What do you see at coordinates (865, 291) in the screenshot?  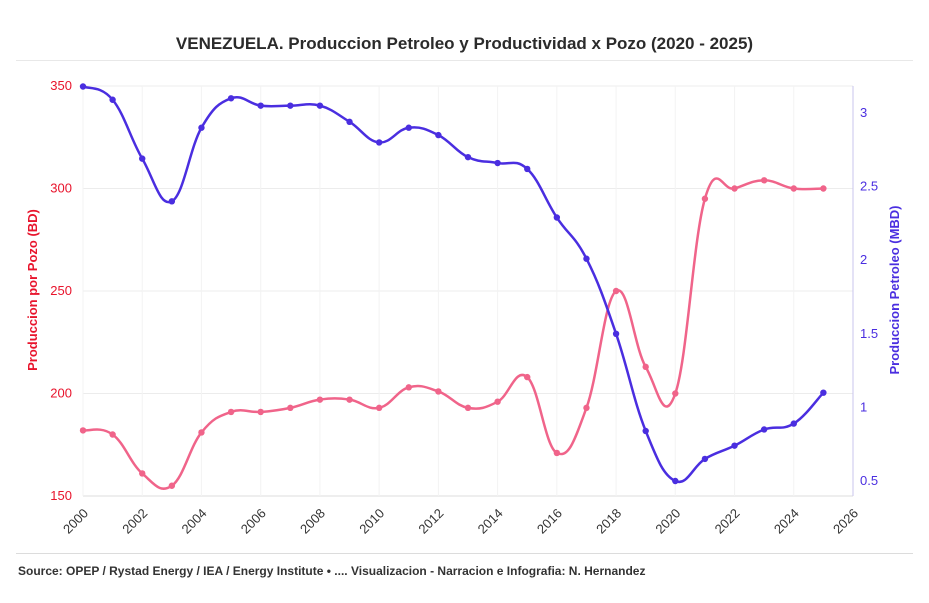 I see `right-axis-ticks: 0.5 1 1.5 2 2.5 3` at bounding box center [865, 291].